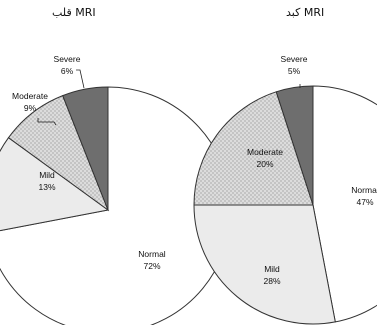  I want to click on liver-slice-moderate, so click(253, 148).